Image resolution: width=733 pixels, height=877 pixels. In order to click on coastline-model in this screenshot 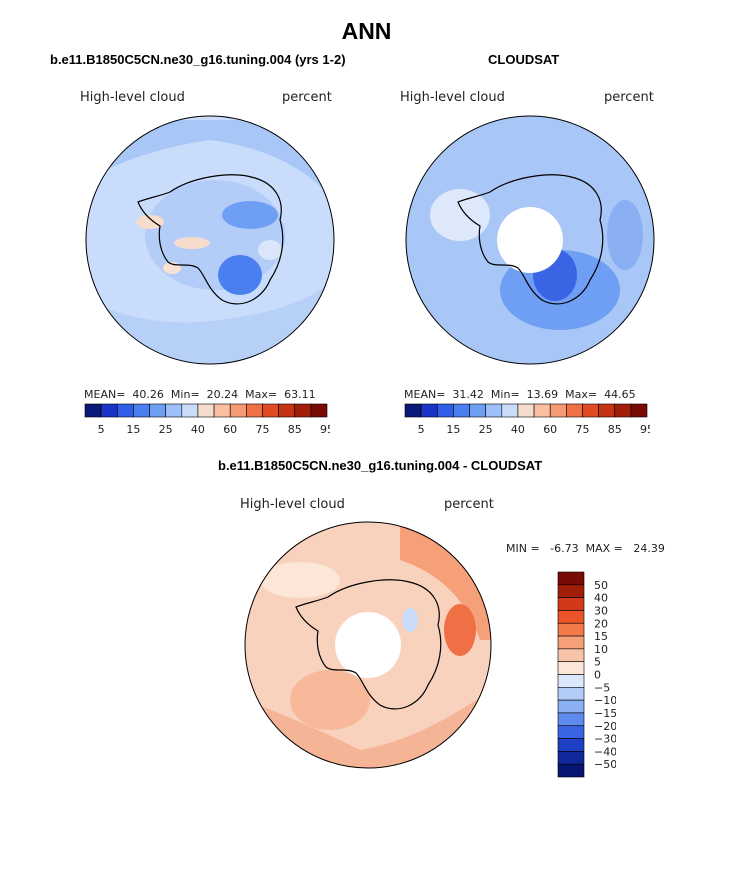, I will do `click(210, 239)`.